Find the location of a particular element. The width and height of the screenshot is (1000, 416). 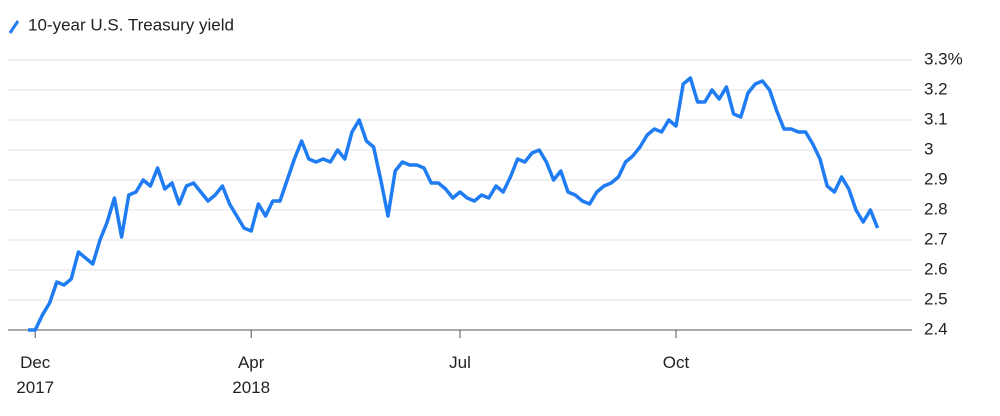

y-tick-label: 2.6 is located at coordinates (936, 268).